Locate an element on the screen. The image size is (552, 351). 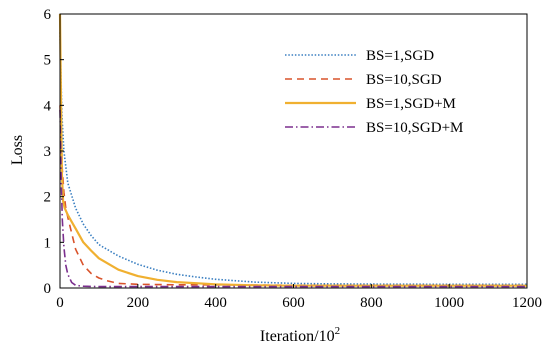
y-axis-label: Loss is located at coordinates (17, 150).